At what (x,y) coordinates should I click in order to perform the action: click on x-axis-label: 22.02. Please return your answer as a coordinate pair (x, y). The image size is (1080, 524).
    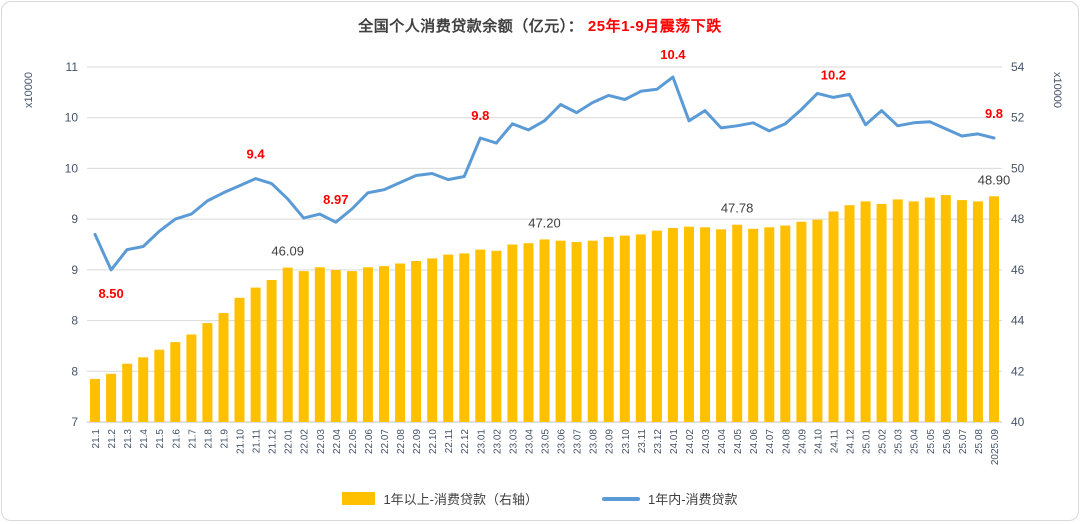
    Looking at the image, I should click on (305, 441).